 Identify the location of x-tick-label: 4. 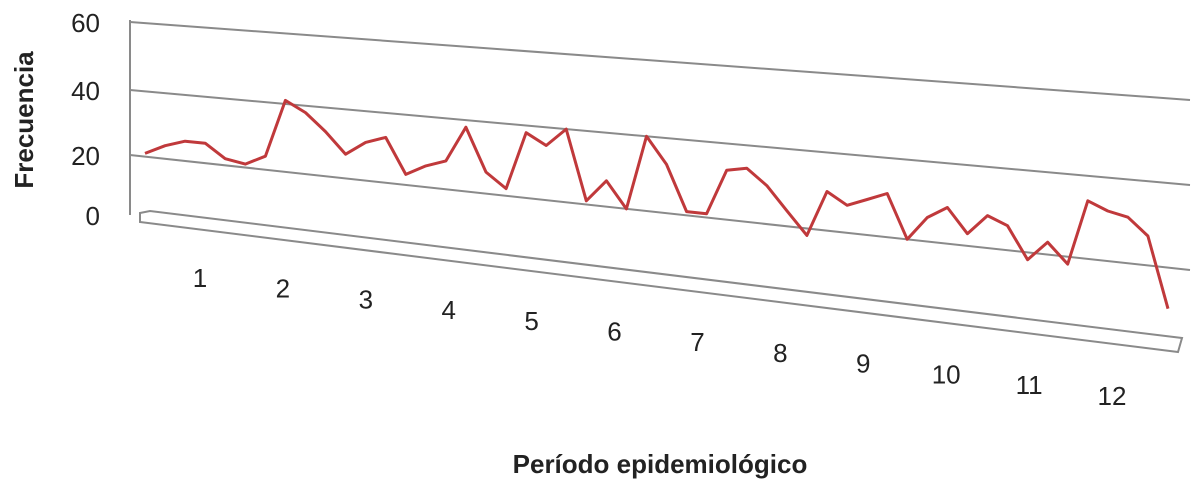
(448, 310).